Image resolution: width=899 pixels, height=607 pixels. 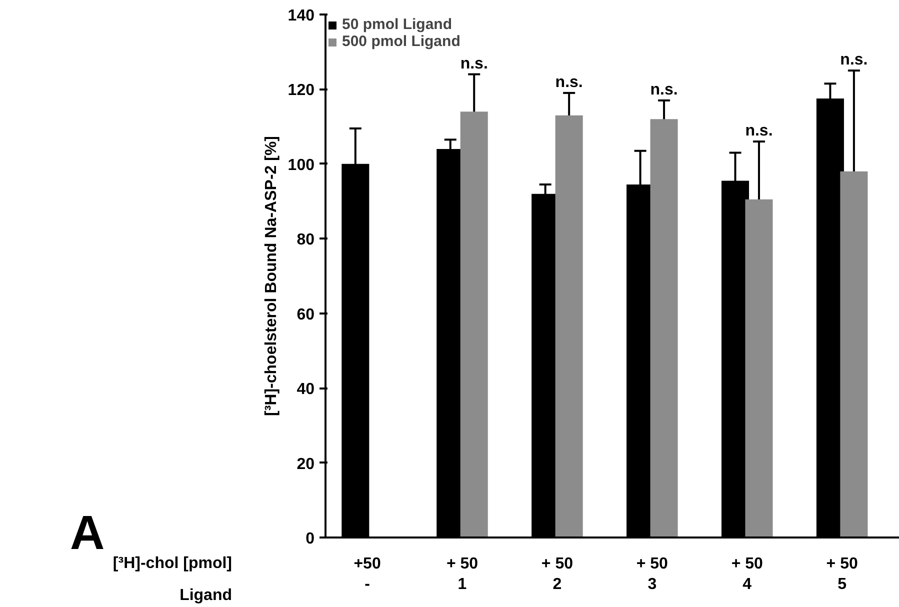 I want to click on y-tick-label: 80, so click(x=305, y=240).